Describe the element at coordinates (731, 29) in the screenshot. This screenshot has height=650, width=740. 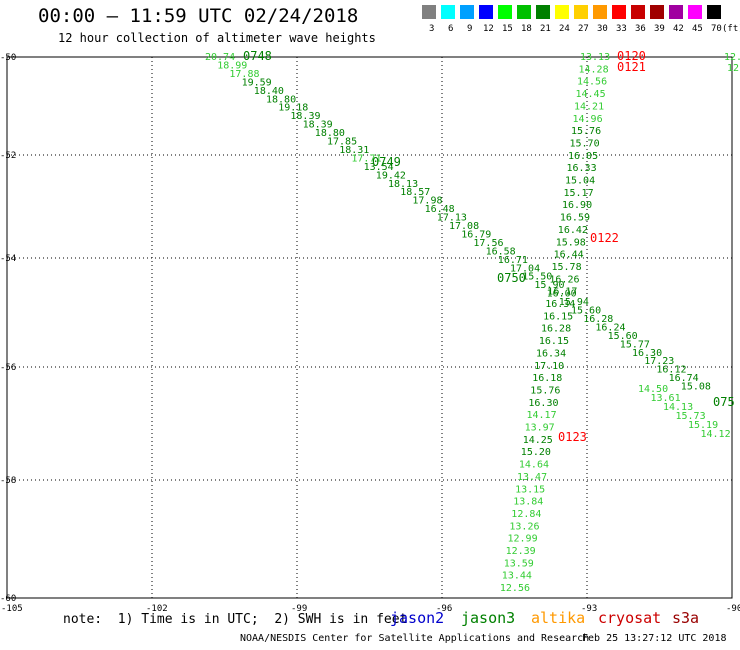
I see `legend-unit: (ft)` at that location.